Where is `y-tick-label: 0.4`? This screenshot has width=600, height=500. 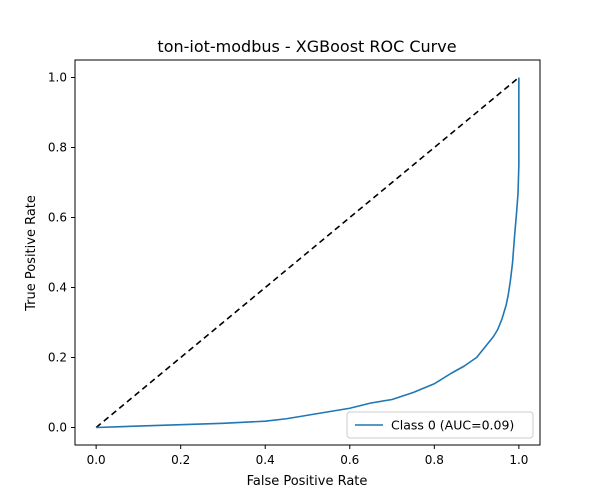 y-tick-label: 0.4 is located at coordinates (57, 288).